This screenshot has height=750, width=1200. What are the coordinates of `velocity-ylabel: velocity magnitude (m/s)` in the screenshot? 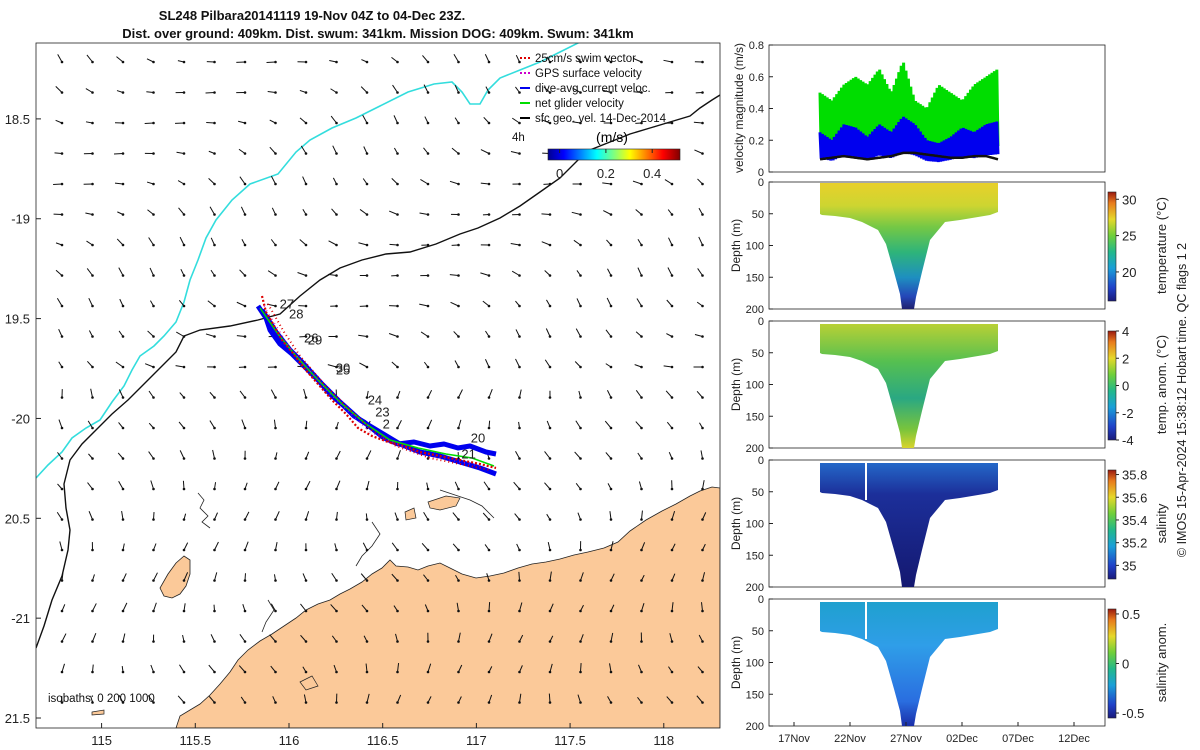 It's located at (739, 108).